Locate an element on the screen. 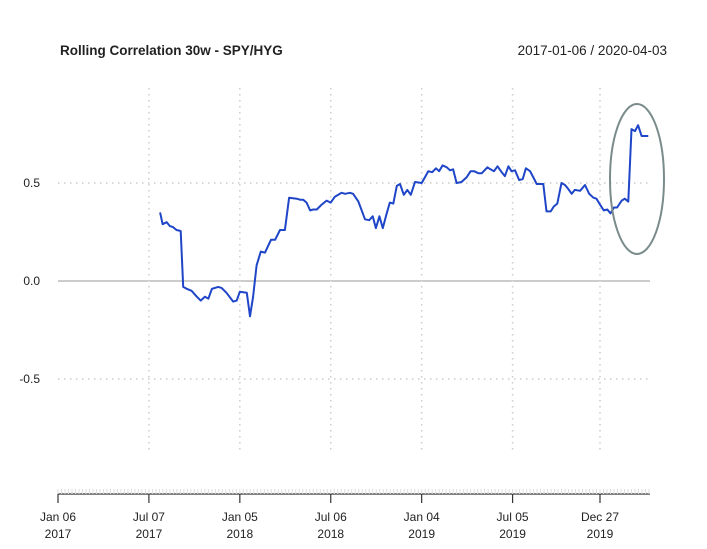  x-tick-label: Jan 04 is located at coordinates (422, 517).